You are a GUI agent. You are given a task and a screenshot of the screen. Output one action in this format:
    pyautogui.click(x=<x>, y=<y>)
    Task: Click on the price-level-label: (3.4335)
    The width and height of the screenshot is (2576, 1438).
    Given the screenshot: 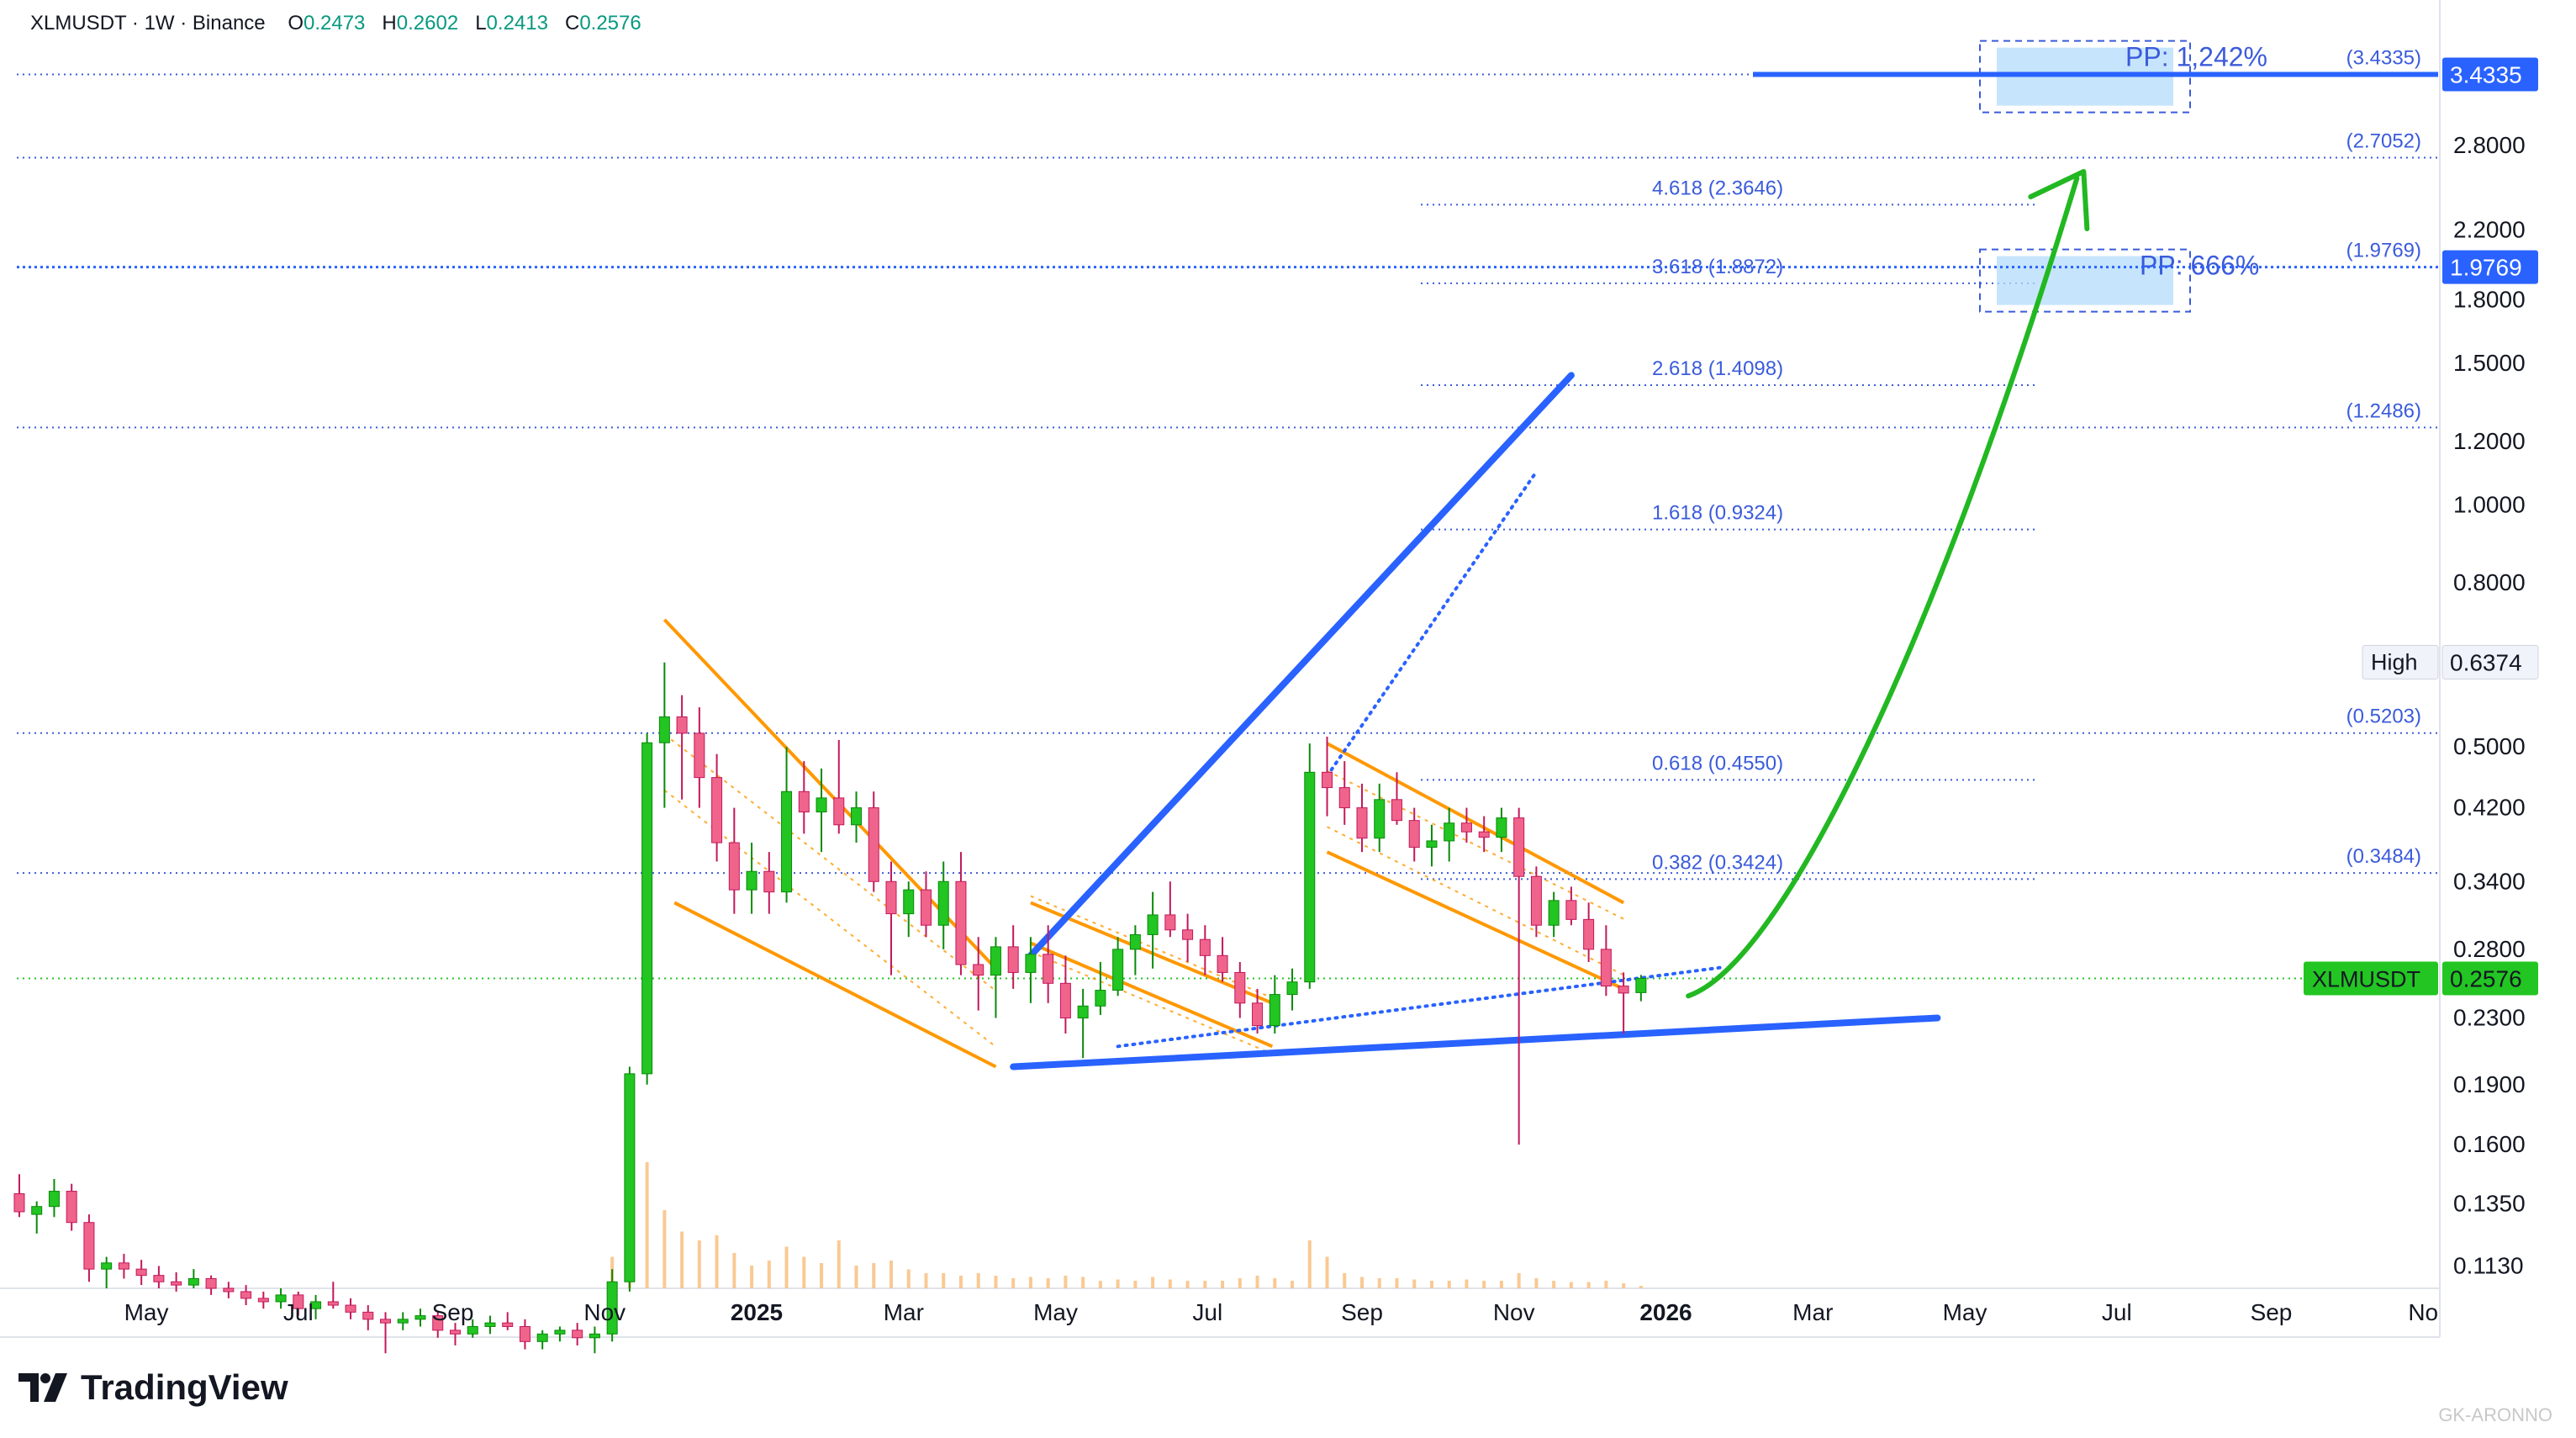 What is the action you would take?
    pyautogui.click(x=2383, y=58)
    